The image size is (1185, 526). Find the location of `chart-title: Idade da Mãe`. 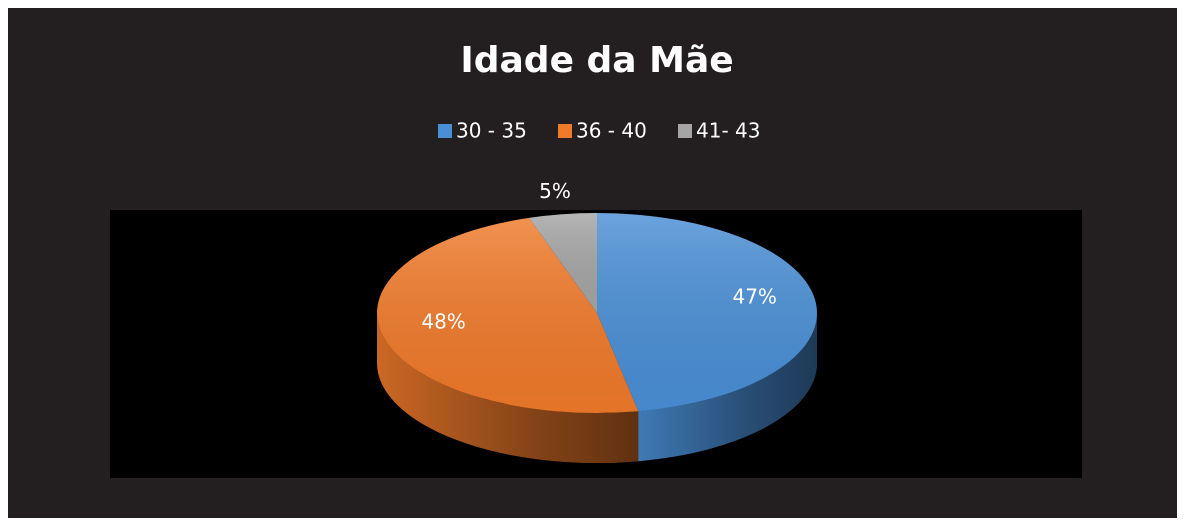

chart-title: Idade da Mãe is located at coordinates (596, 60).